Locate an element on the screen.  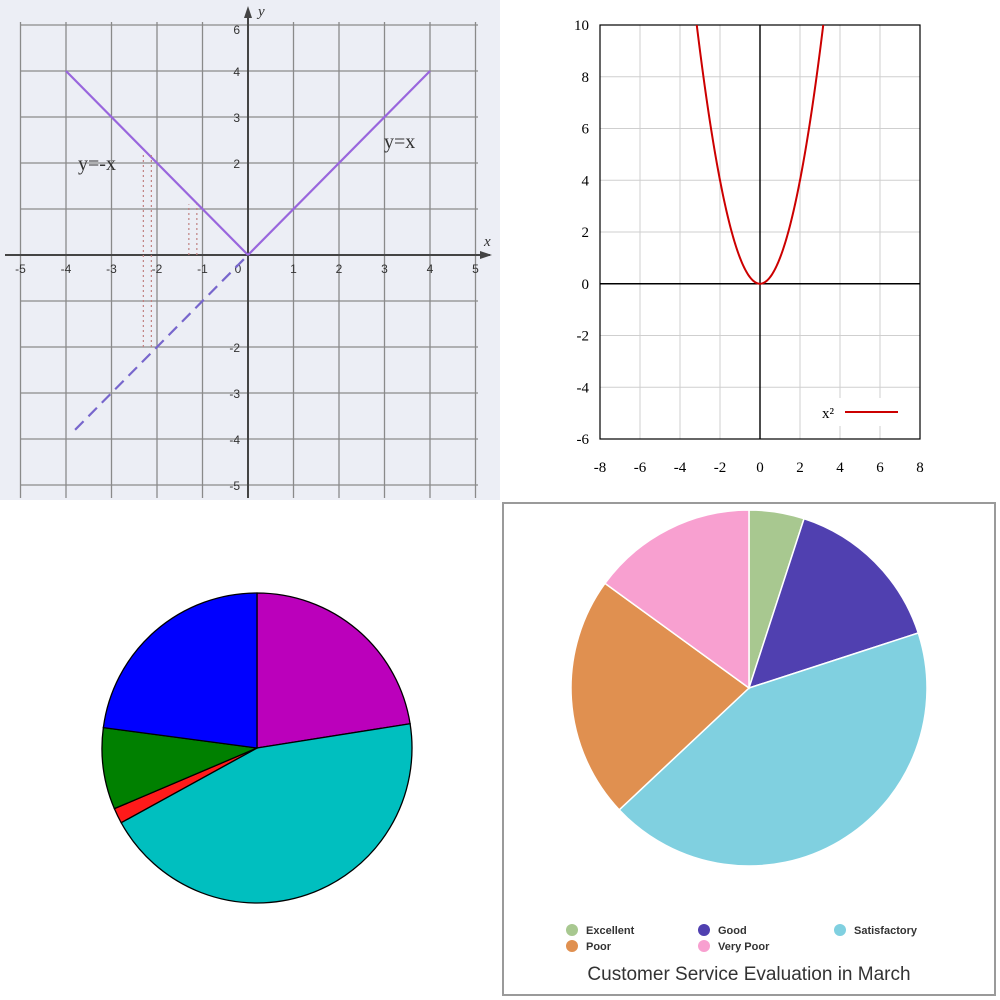
x-tick-label: 3 is located at coordinates (384, 269).